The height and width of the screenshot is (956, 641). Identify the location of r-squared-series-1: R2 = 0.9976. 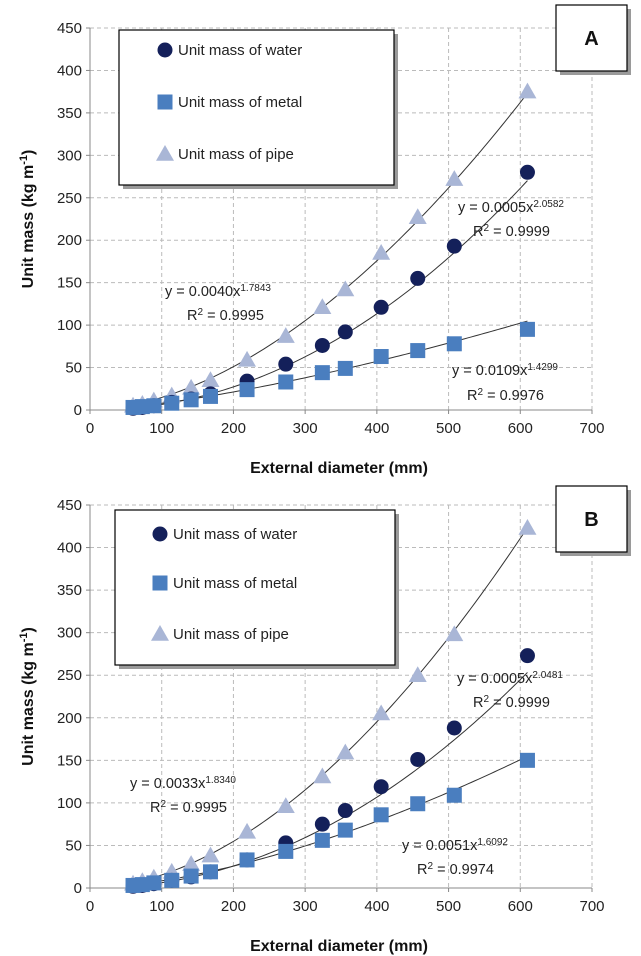
(505, 396).